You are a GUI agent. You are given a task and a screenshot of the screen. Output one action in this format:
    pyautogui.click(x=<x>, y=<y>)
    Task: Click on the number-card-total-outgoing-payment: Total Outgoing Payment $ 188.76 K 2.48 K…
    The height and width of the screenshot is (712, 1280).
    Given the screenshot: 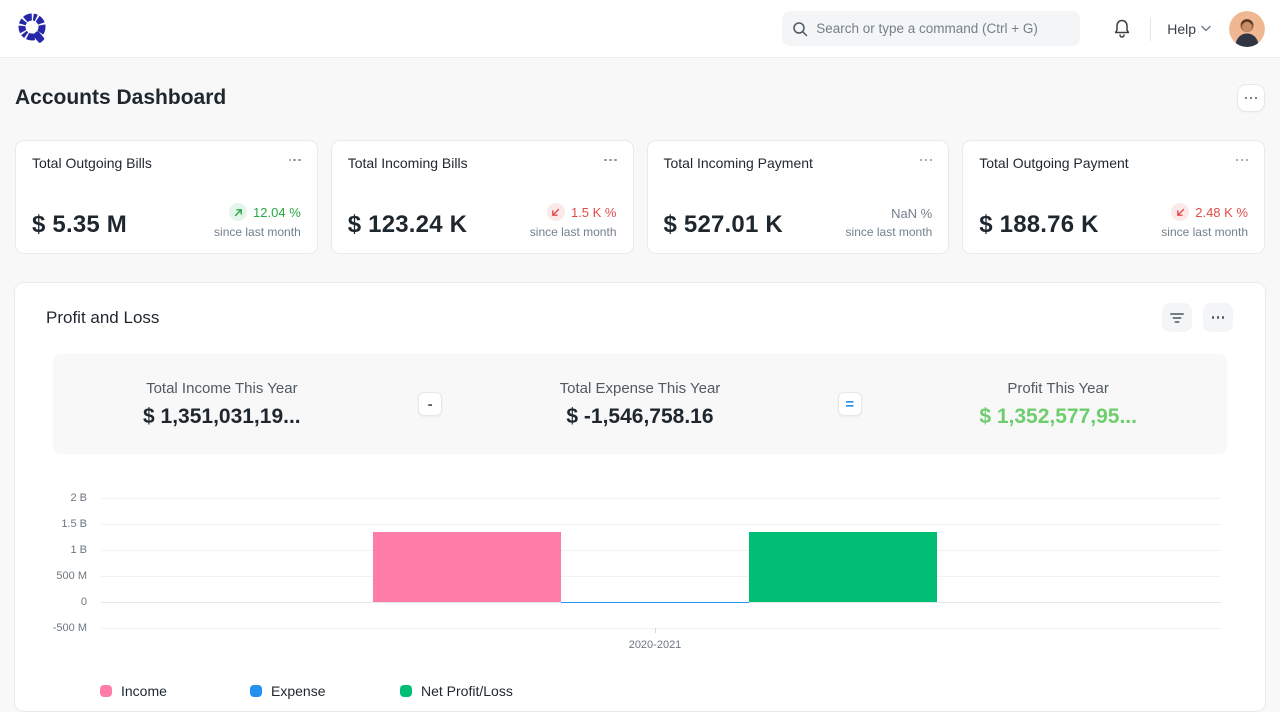 What is the action you would take?
    pyautogui.click(x=1113, y=197)
    